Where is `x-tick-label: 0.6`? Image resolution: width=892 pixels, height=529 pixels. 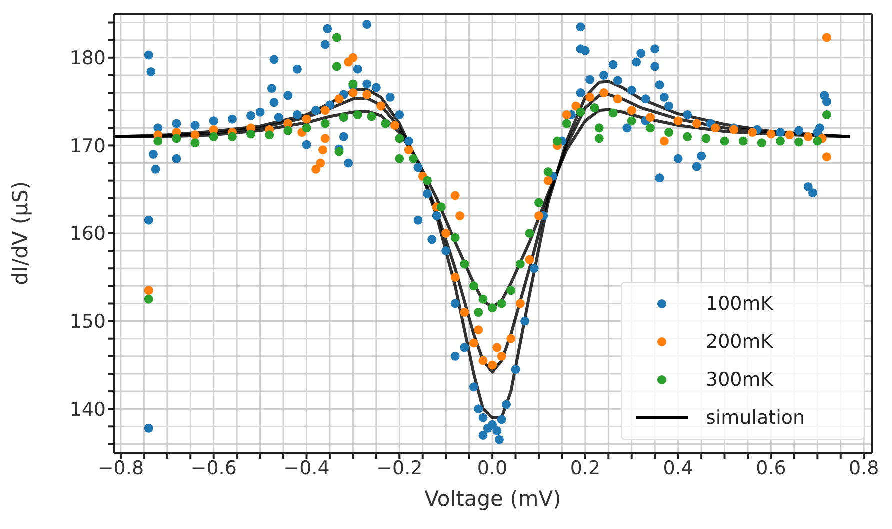 x-tick-label: 0.6 is located at coordinates (771, 468).